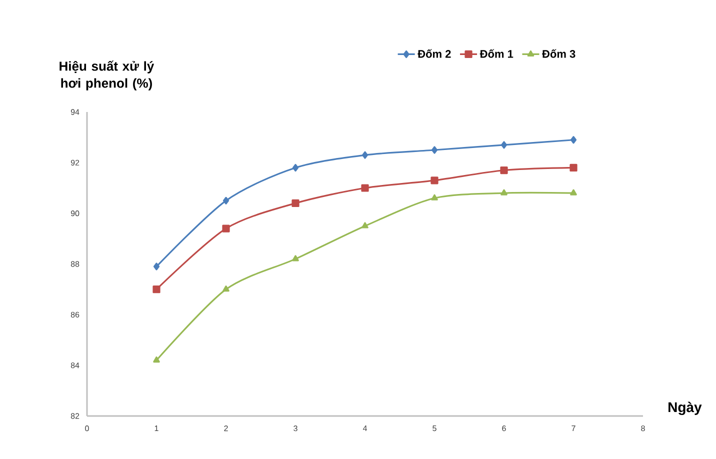 The height and width of the screenshot is (459, 716). What do you see at coordinates (504, 429) in the screenshot?
I see `x-tick-label: 6` at bounding box center [504, 429].